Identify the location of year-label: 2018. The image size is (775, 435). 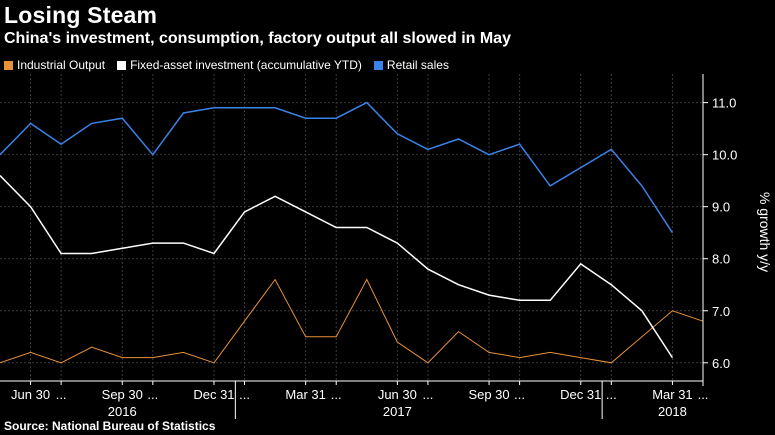
(672, 411).